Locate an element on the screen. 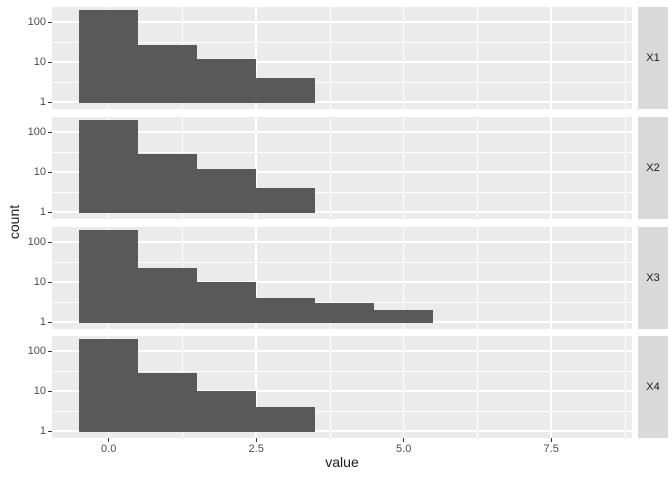  facet-strip-label: X1 is located at coordinates (653, 58).